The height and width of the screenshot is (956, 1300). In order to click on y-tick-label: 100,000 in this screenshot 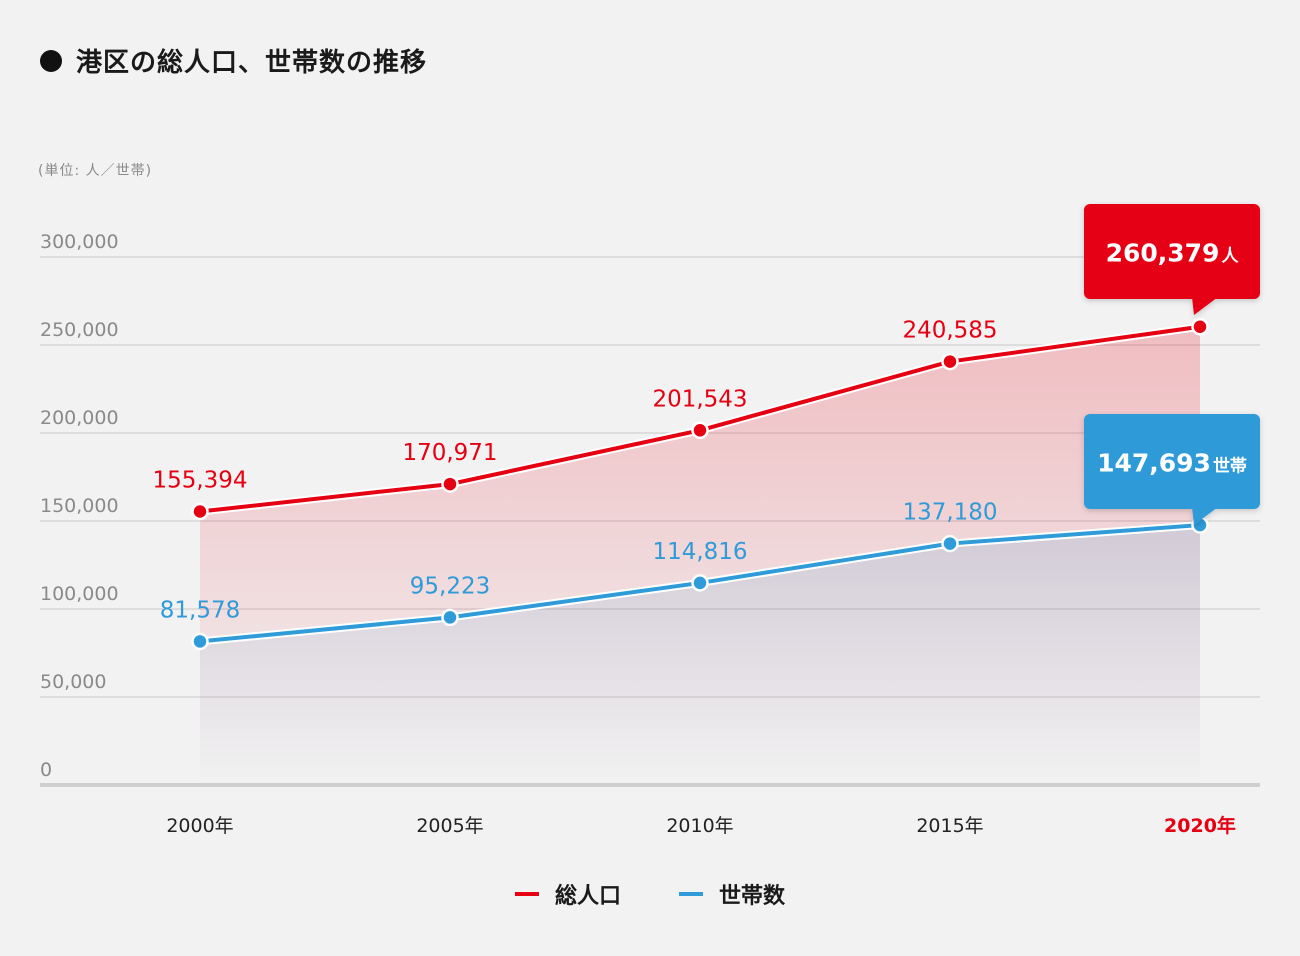, I will do `click(79, 594)`.